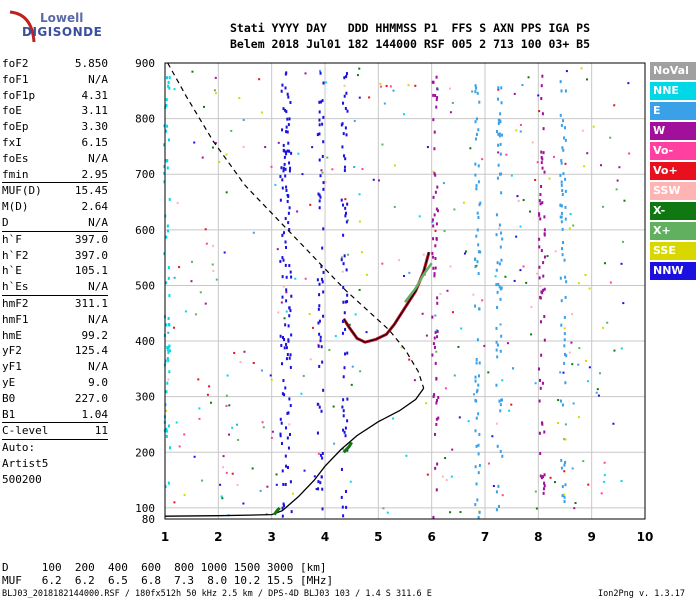  I want to click on param-row: h`F 397.0, so click(55, 239).